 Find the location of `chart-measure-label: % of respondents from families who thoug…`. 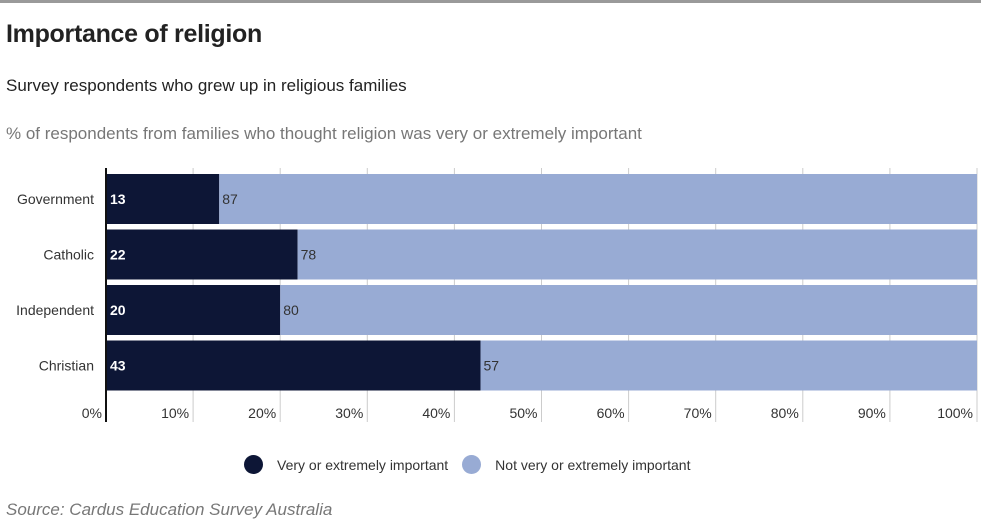

chart-measure-label: % of respondents from families who thoug… is located at coordinates (324, 133).